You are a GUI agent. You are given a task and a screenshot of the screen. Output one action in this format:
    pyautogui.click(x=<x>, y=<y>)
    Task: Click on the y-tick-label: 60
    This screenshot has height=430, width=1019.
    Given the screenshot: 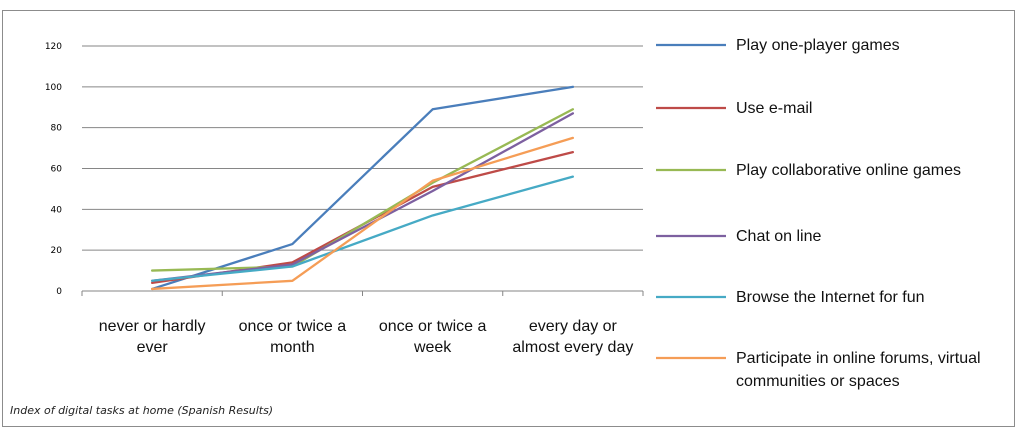 What is the action you would take?
    pyautogui.click(x=57, y=170)
    